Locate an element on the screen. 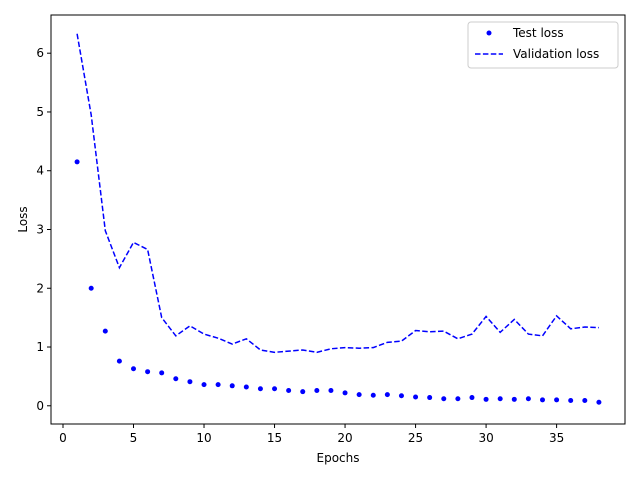 This screenshot has width=640, height=480. x-tick-label: 0 is located at coordinates (63, 438).